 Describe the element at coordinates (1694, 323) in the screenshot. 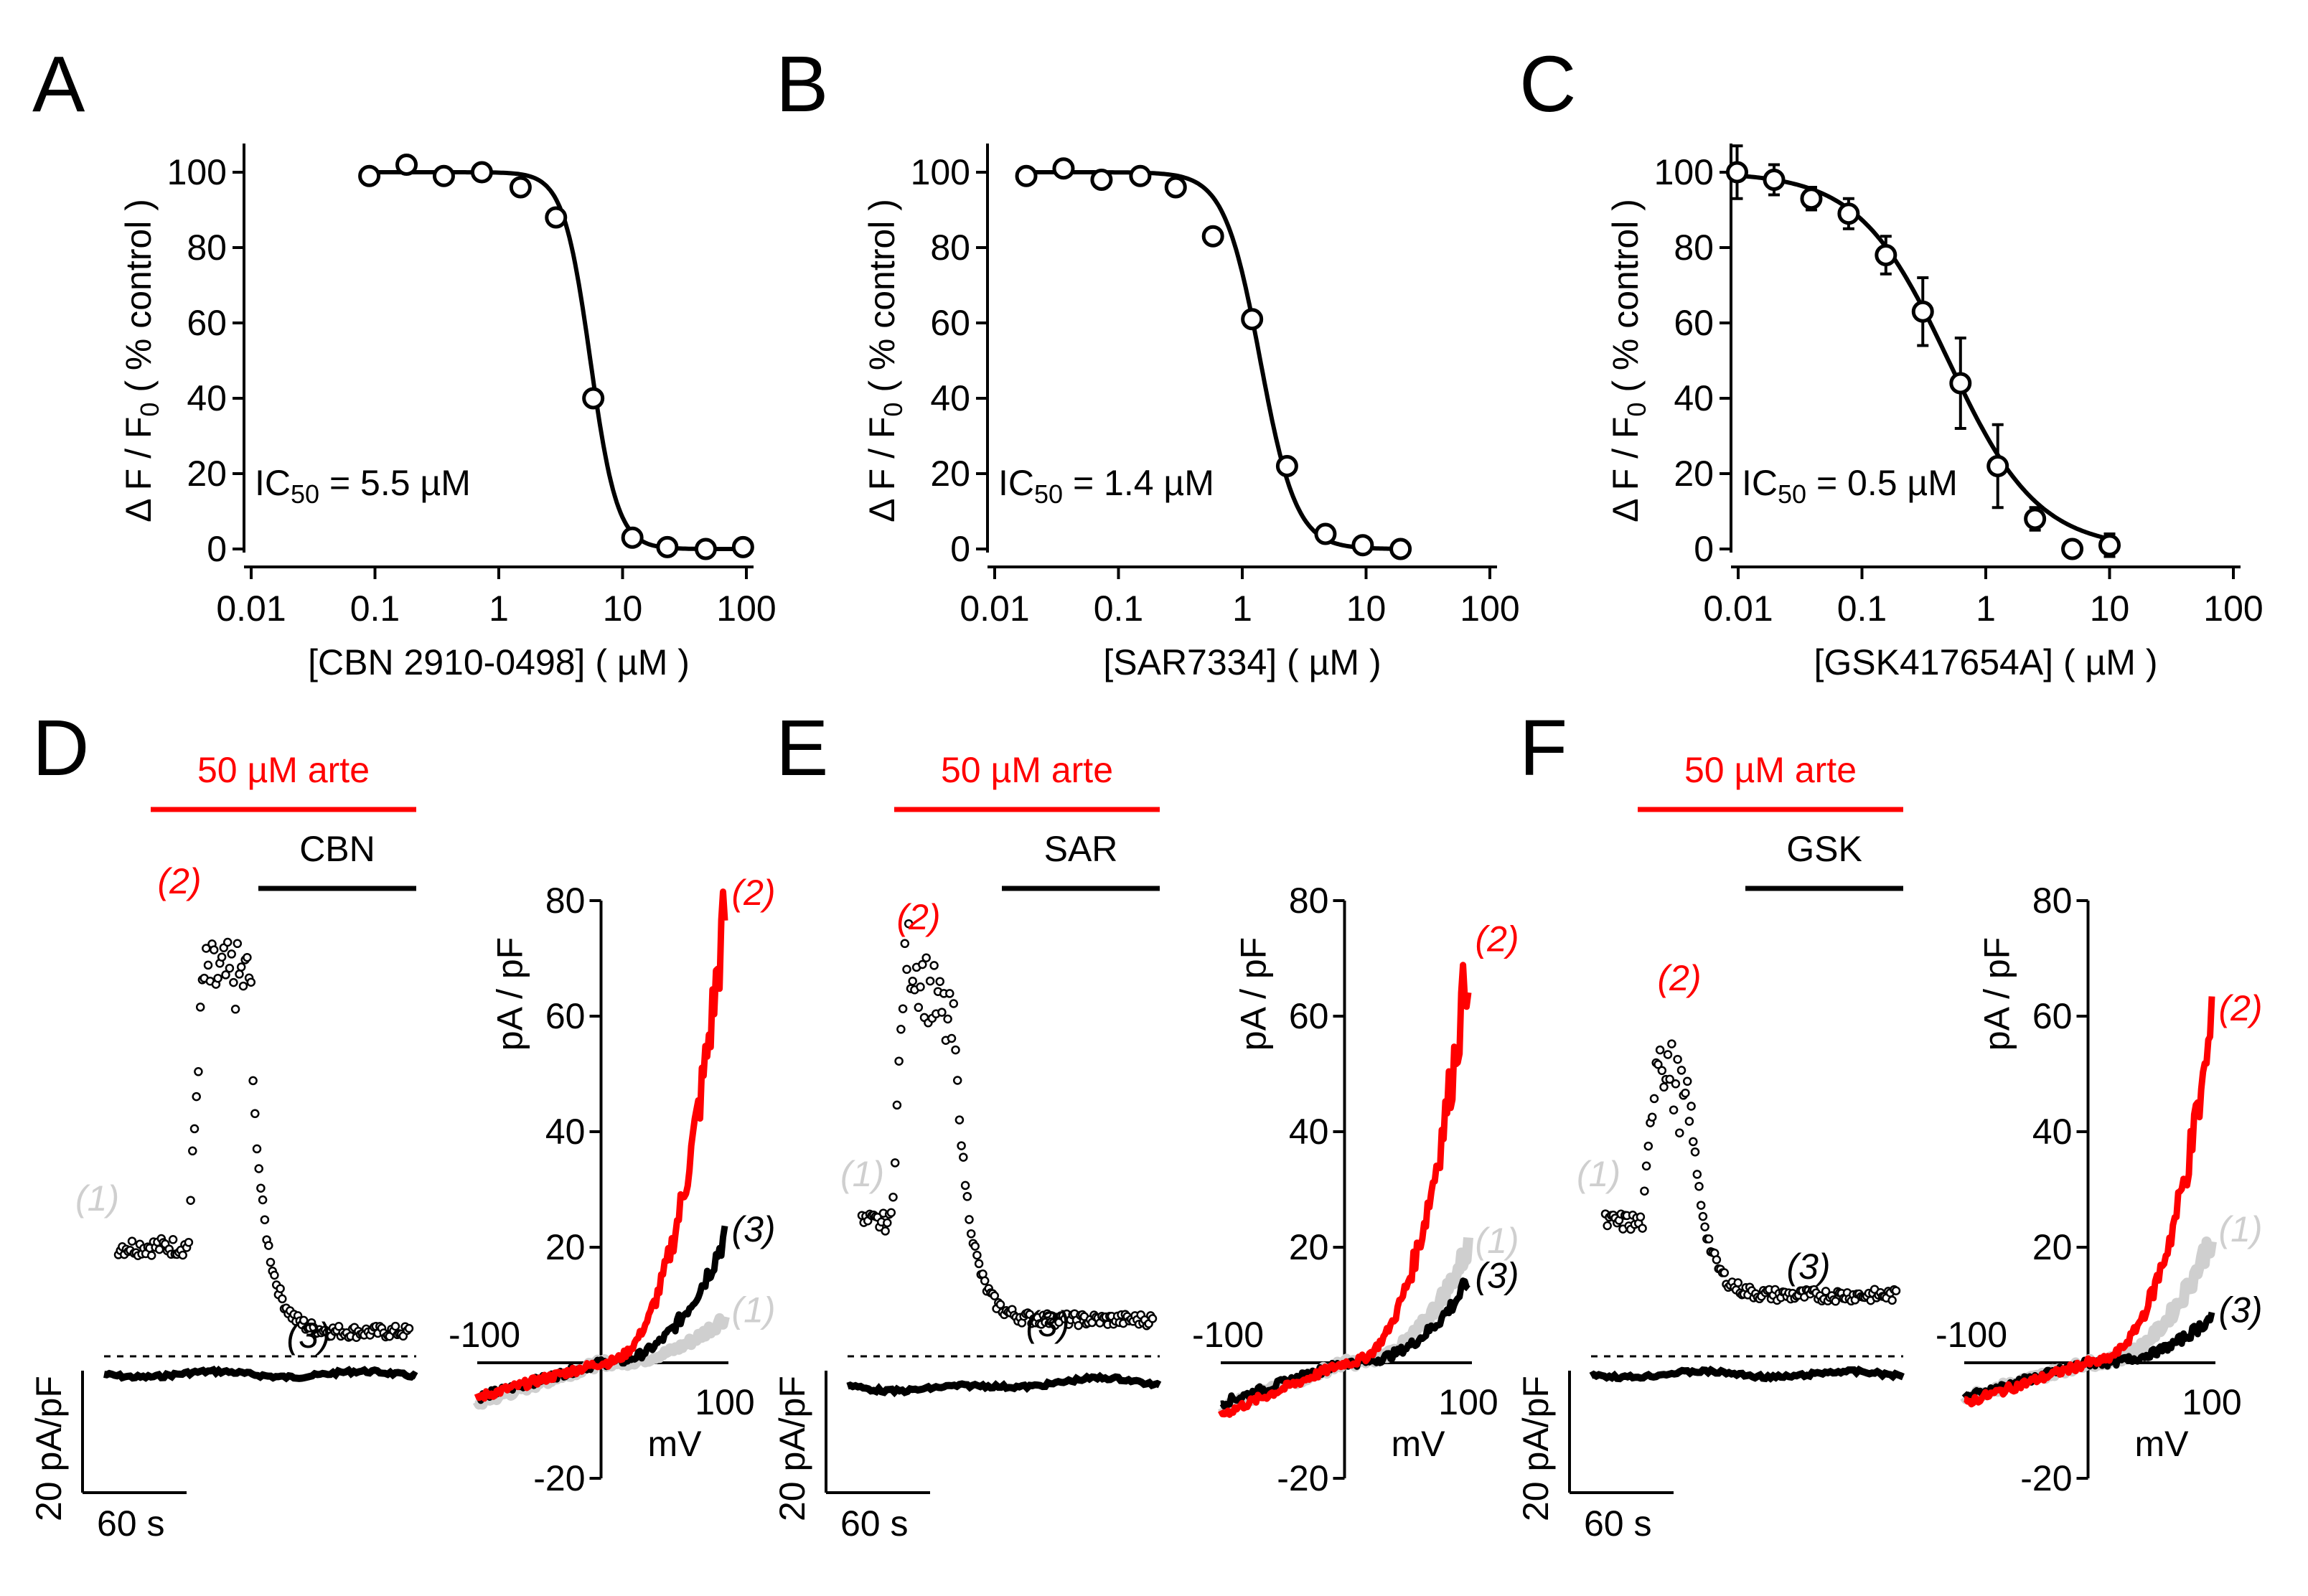

I see `y-tick-label: 60` at that location.